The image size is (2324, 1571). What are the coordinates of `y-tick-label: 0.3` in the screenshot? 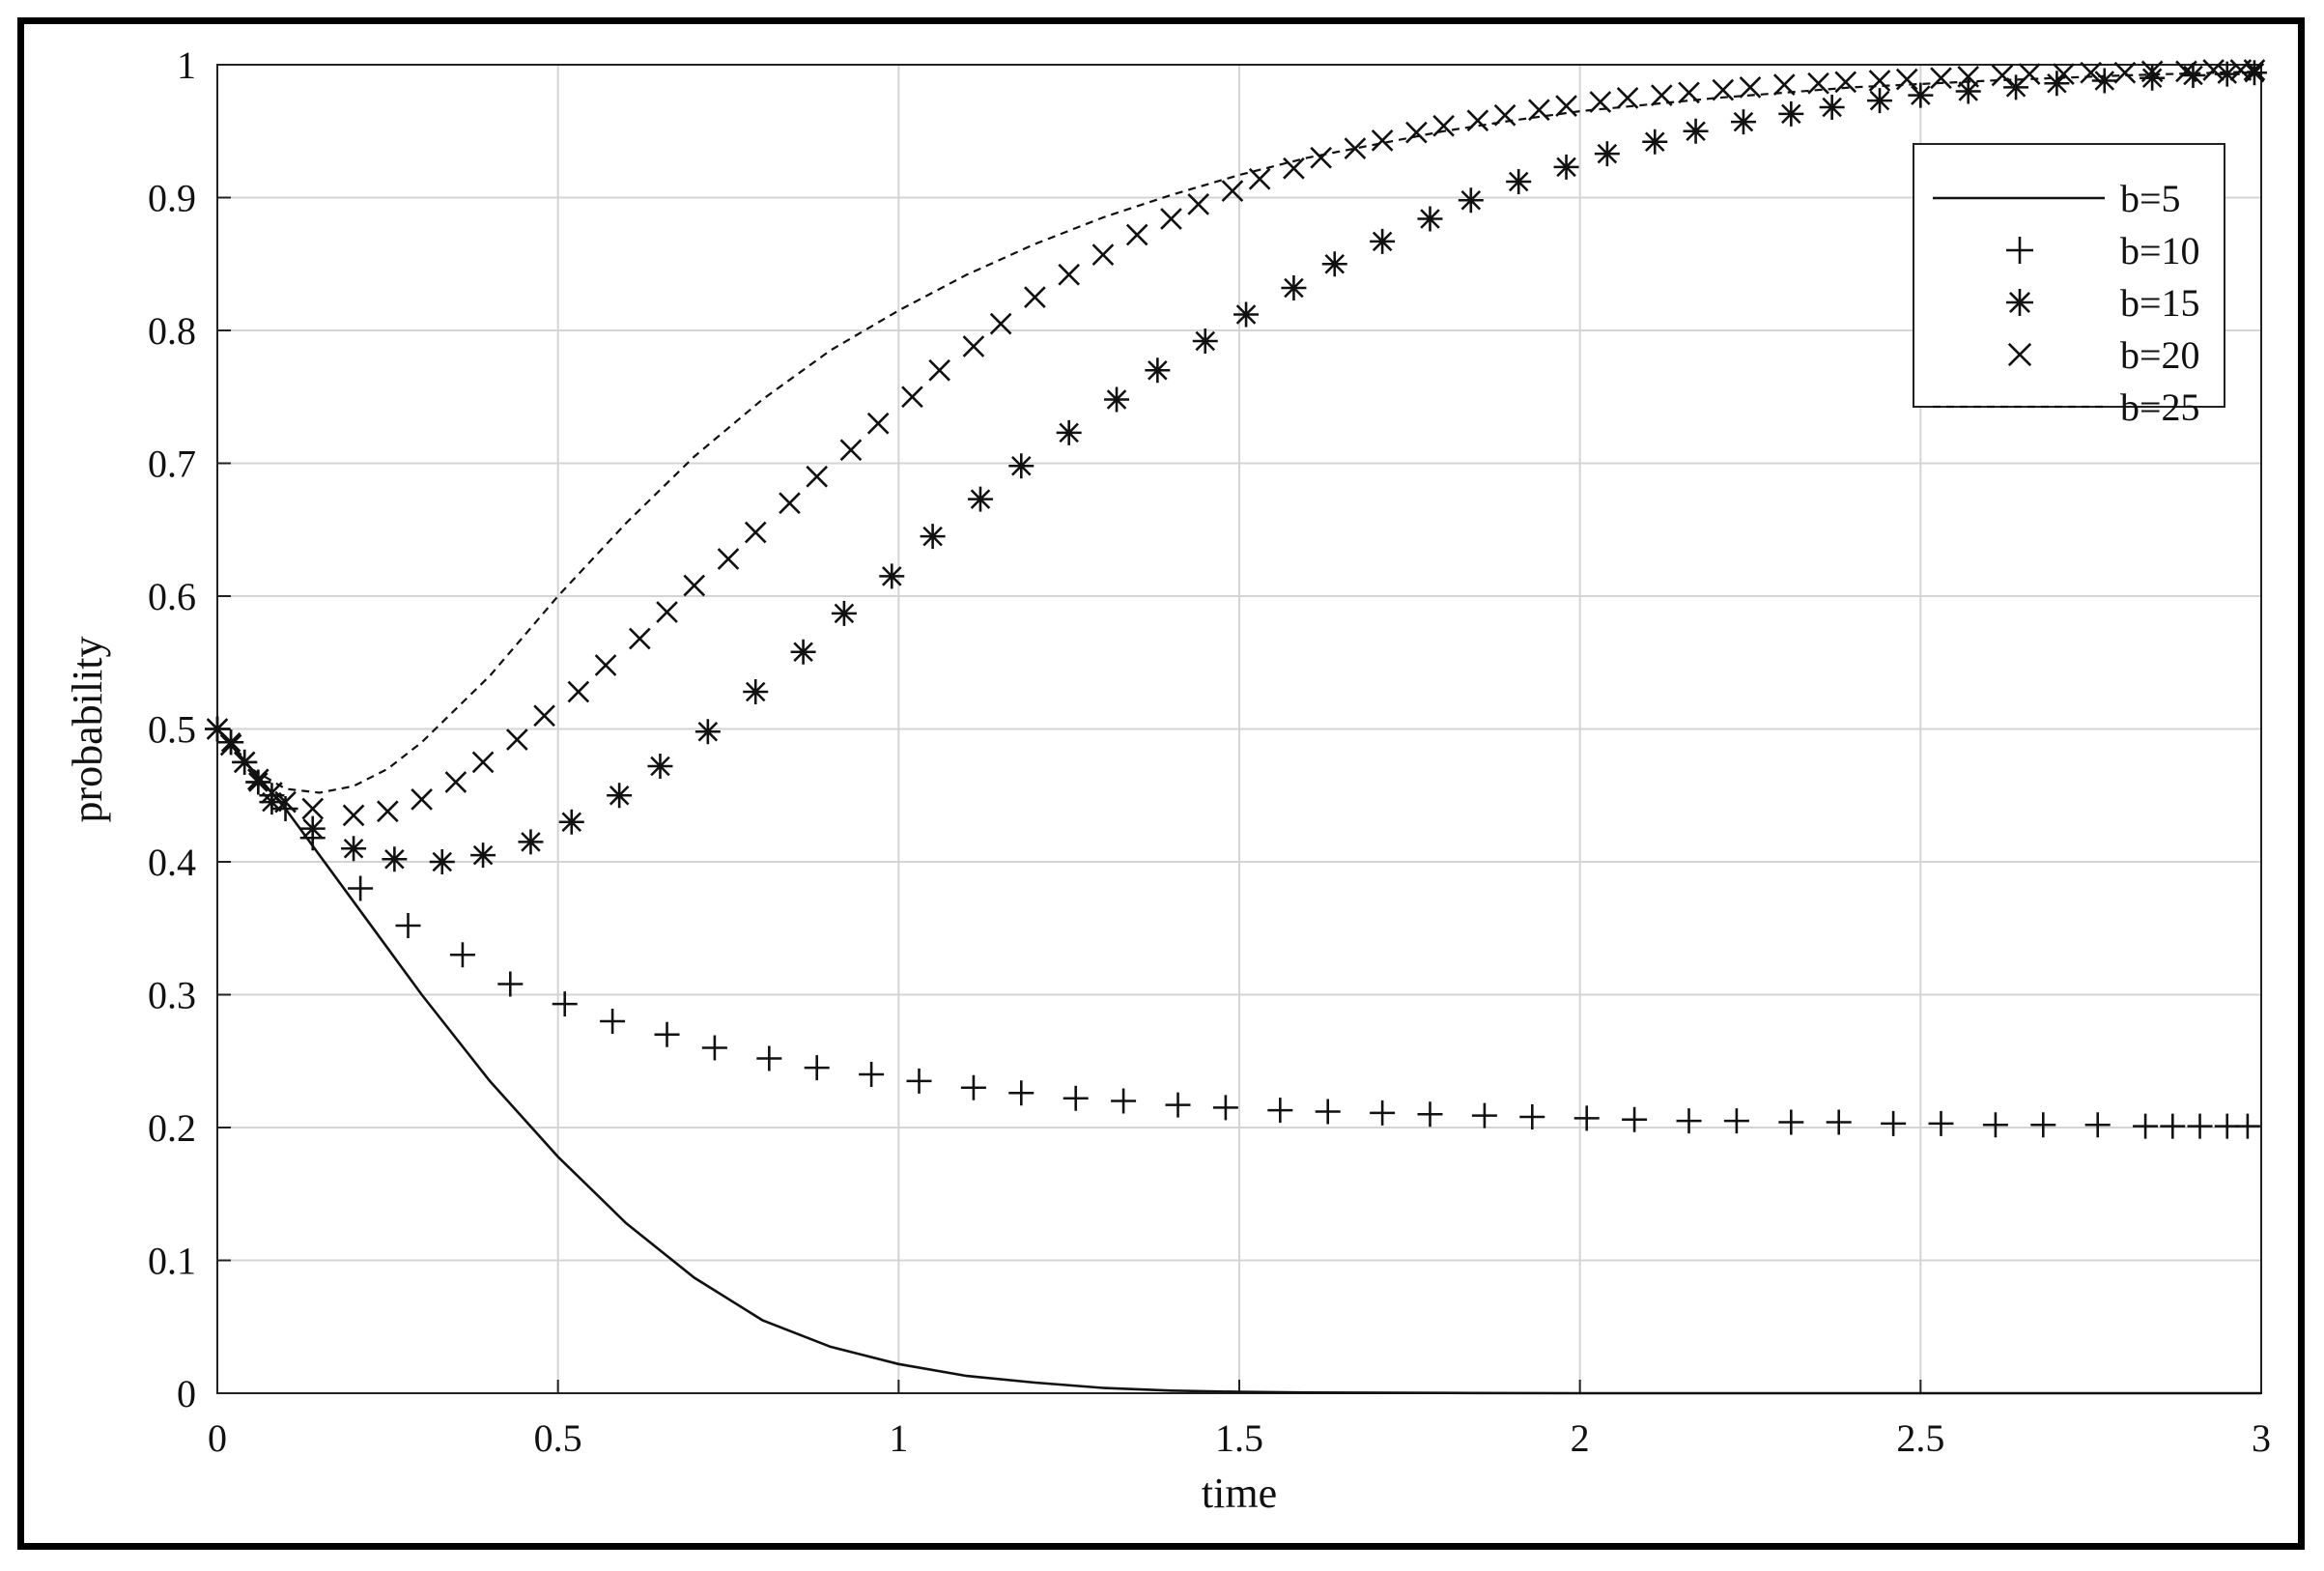 It's located at (172, 996).